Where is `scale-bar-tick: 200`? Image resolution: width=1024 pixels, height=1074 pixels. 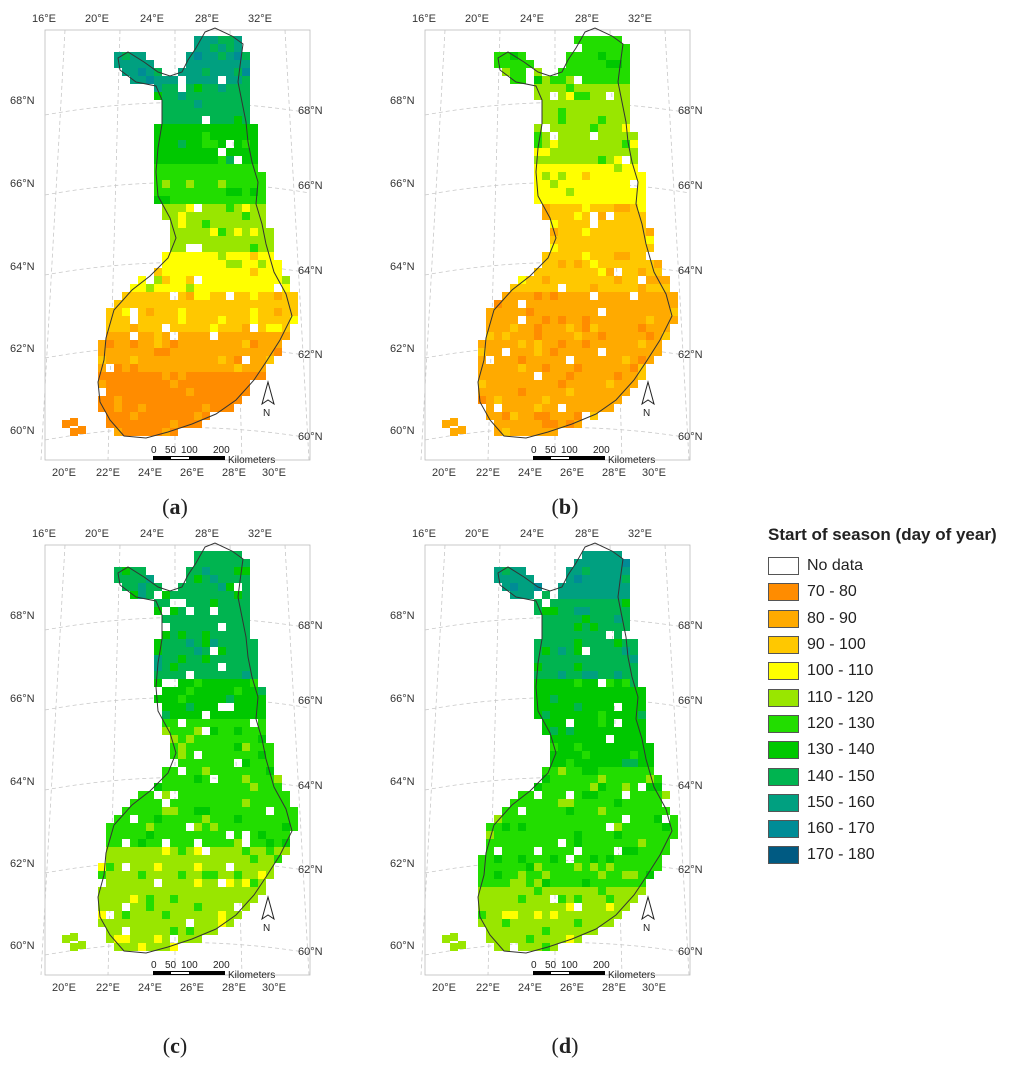 scale-bar-tick: 200 is located at coordinates (601, 965).